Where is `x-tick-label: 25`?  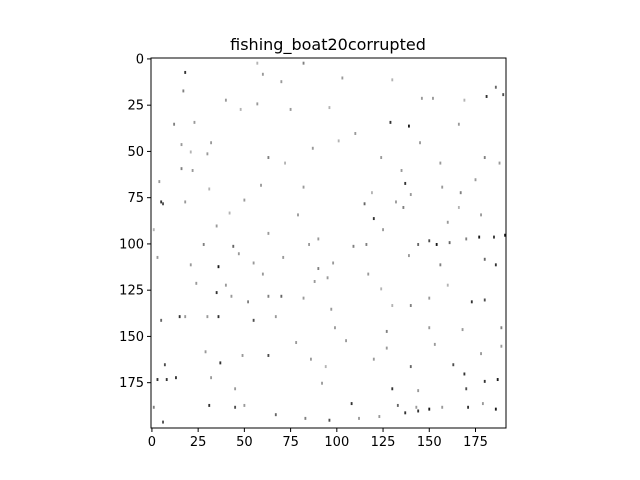 x-tick-label: 25 is located at coordinates (198, 442).